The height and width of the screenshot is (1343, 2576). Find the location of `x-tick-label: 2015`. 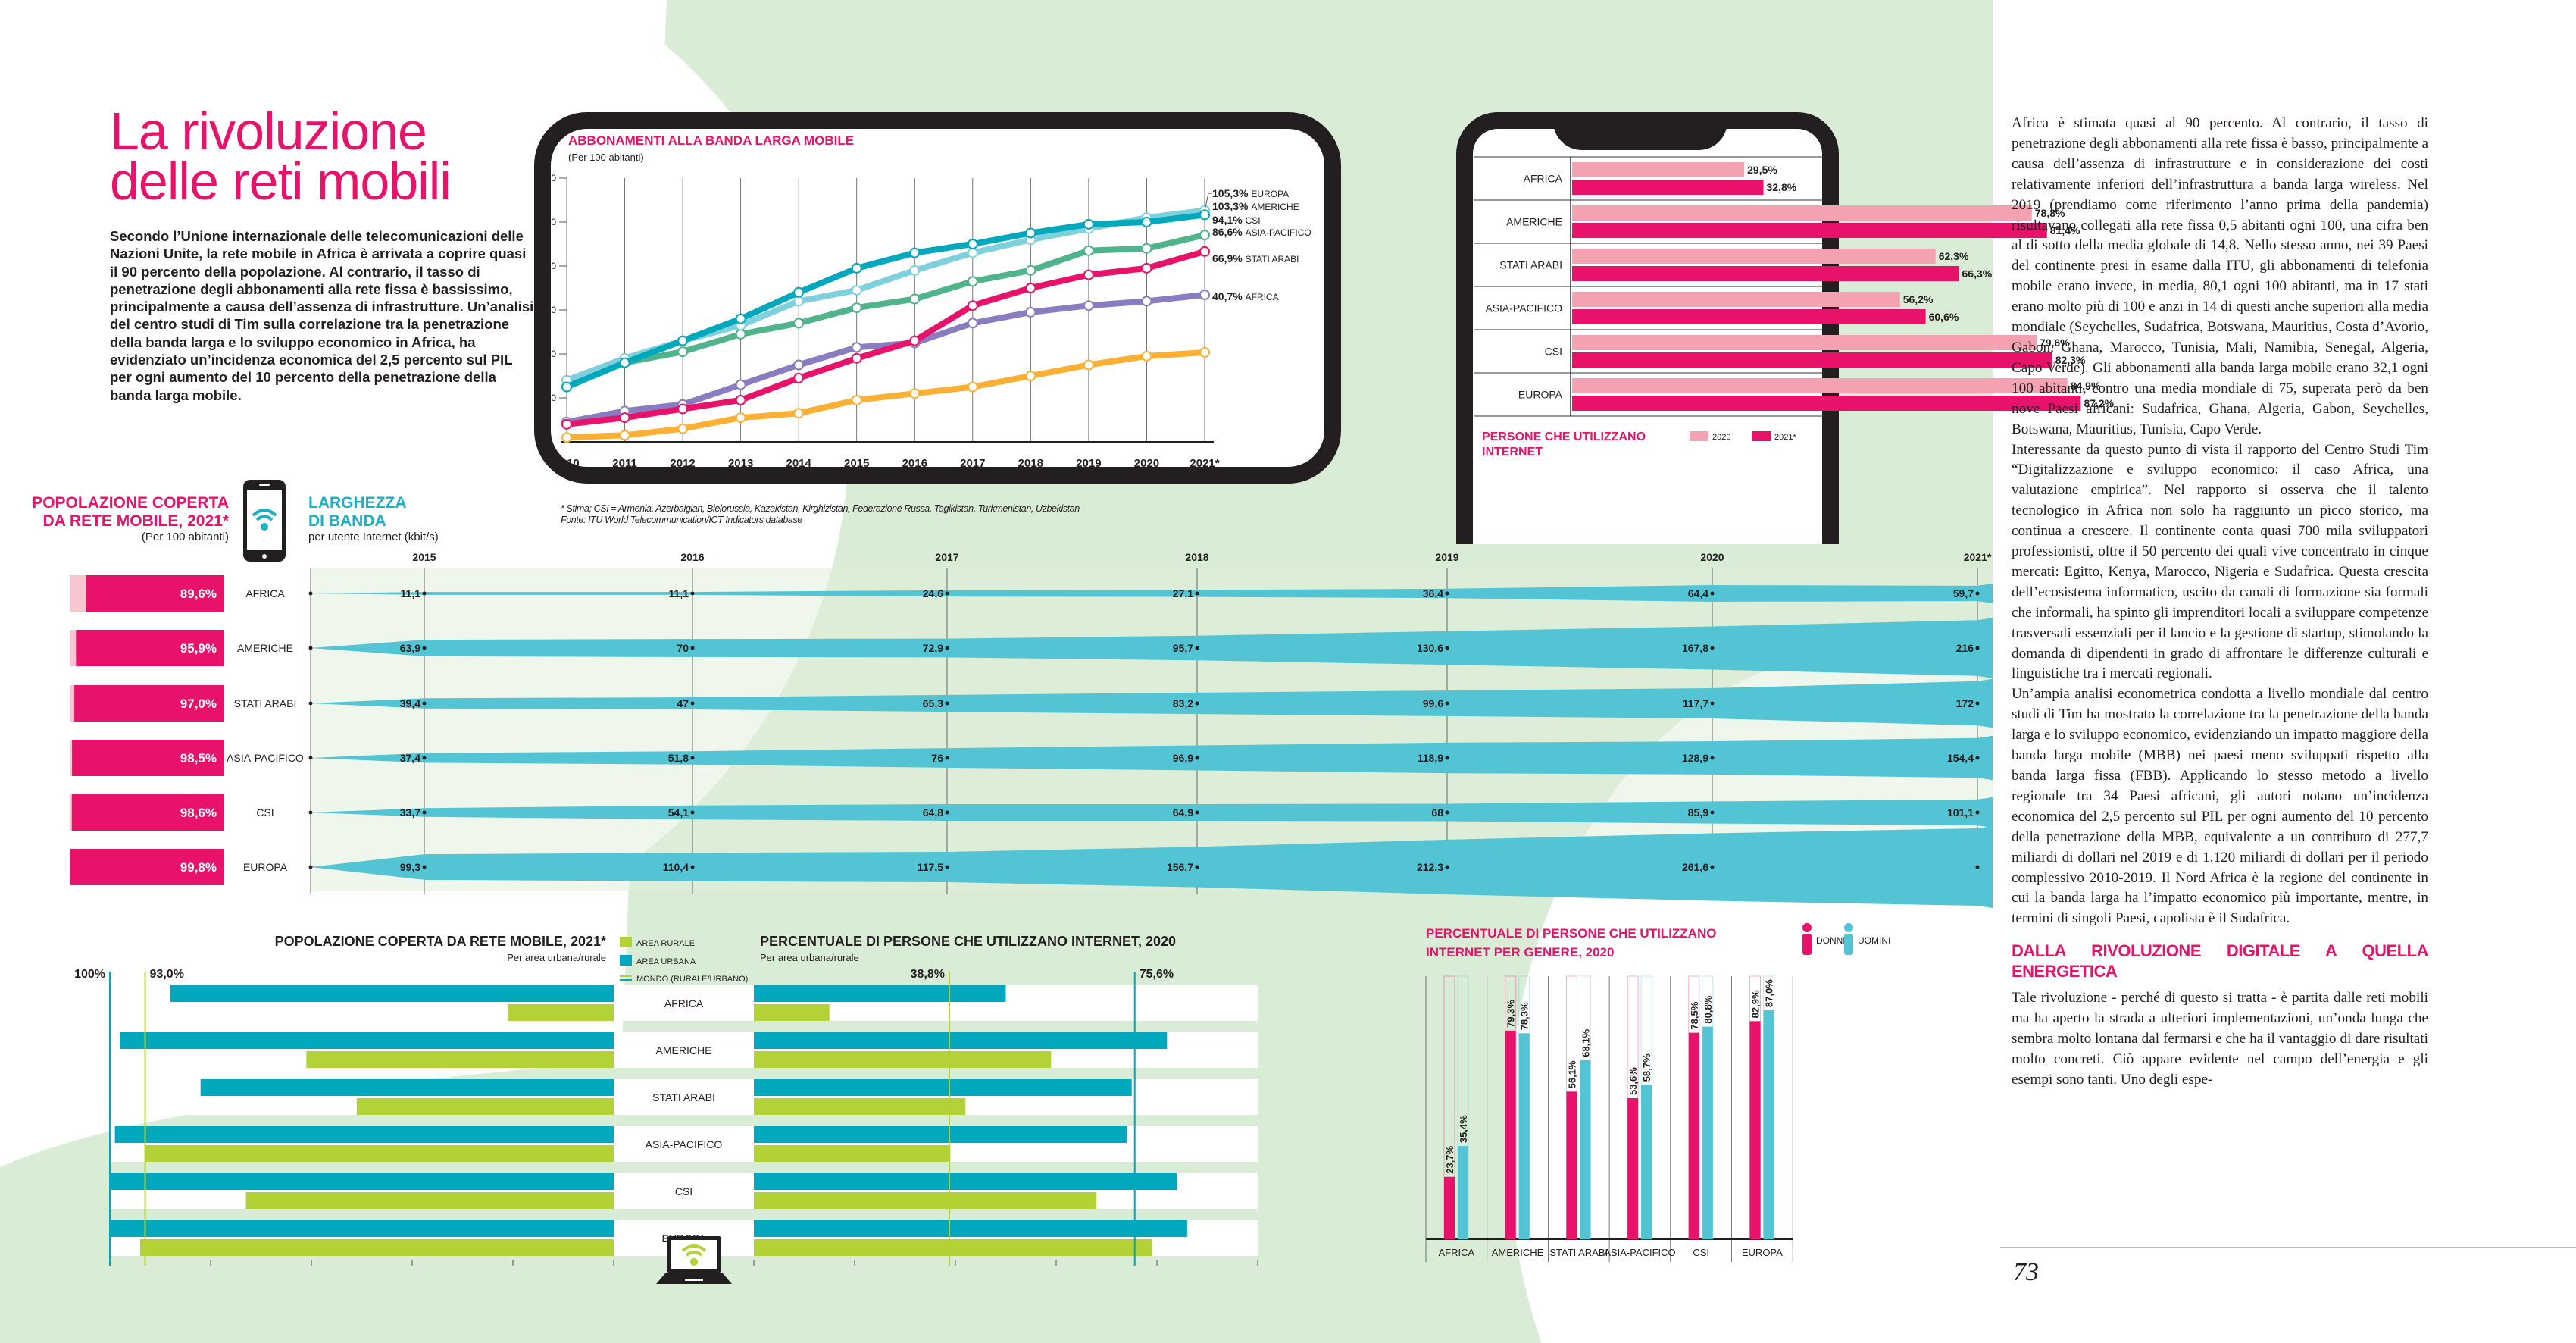

x-tick-label: 2015 is located at coordinates (856, 463).